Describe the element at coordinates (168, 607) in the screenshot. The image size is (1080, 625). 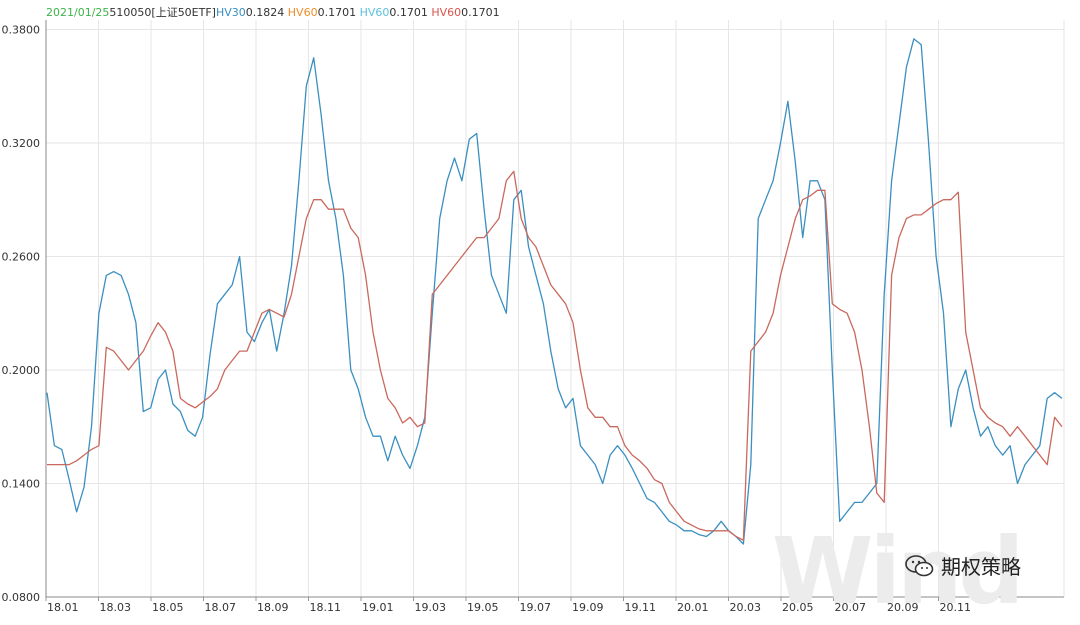
I see `x-tick-label: 18.05` at that location.